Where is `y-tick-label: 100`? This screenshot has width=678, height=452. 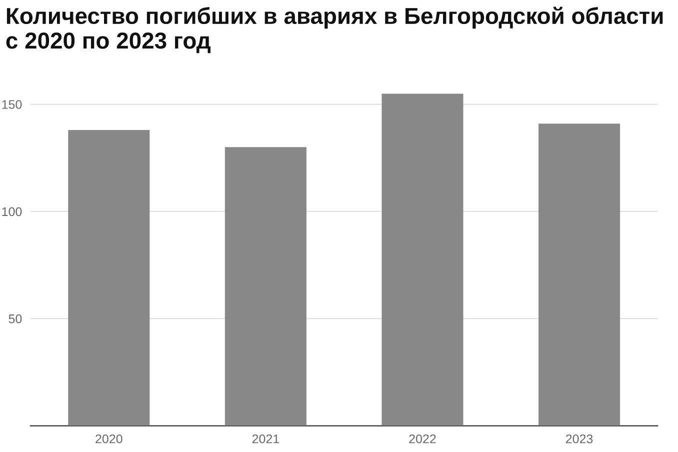 y-tick-label: 100 is located at coordinates (12, 211).